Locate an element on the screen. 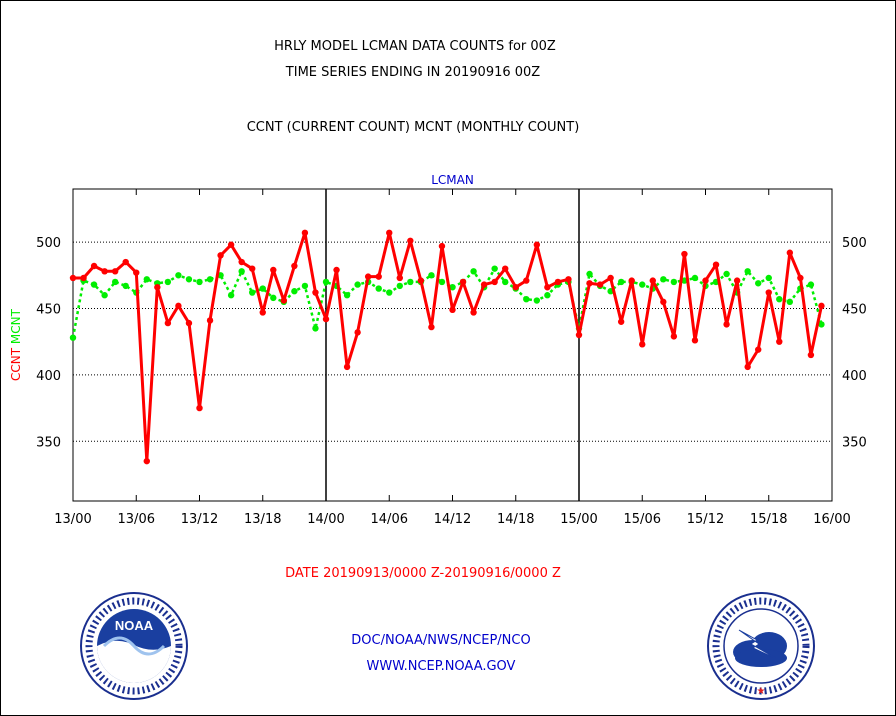  y-axis-label-part: MCNT is located at coordinates (16, 328).